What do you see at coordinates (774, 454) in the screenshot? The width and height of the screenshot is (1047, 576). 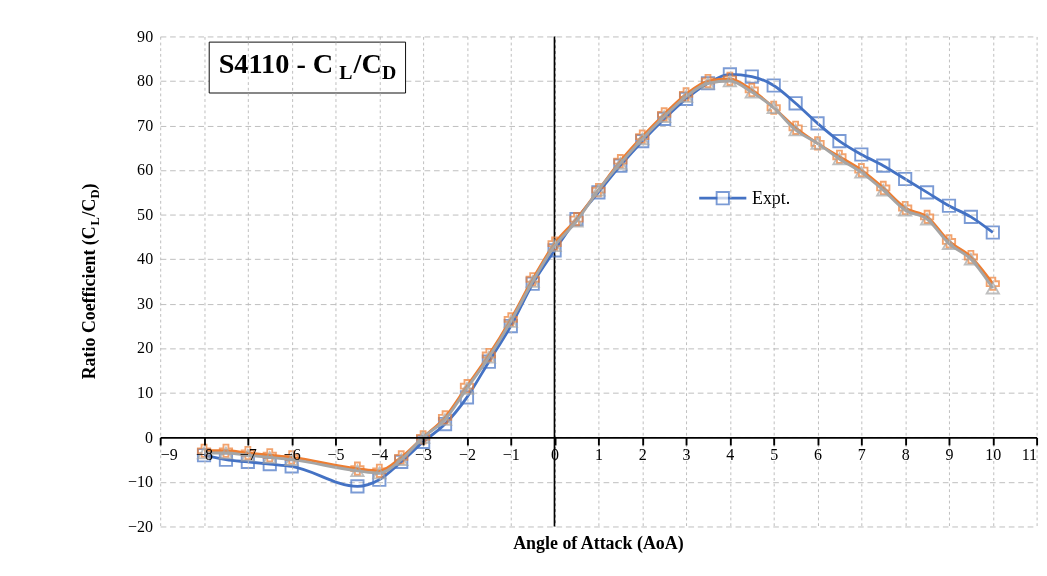 I see `x-tick-label: 5` at bounding box center [774, 454].